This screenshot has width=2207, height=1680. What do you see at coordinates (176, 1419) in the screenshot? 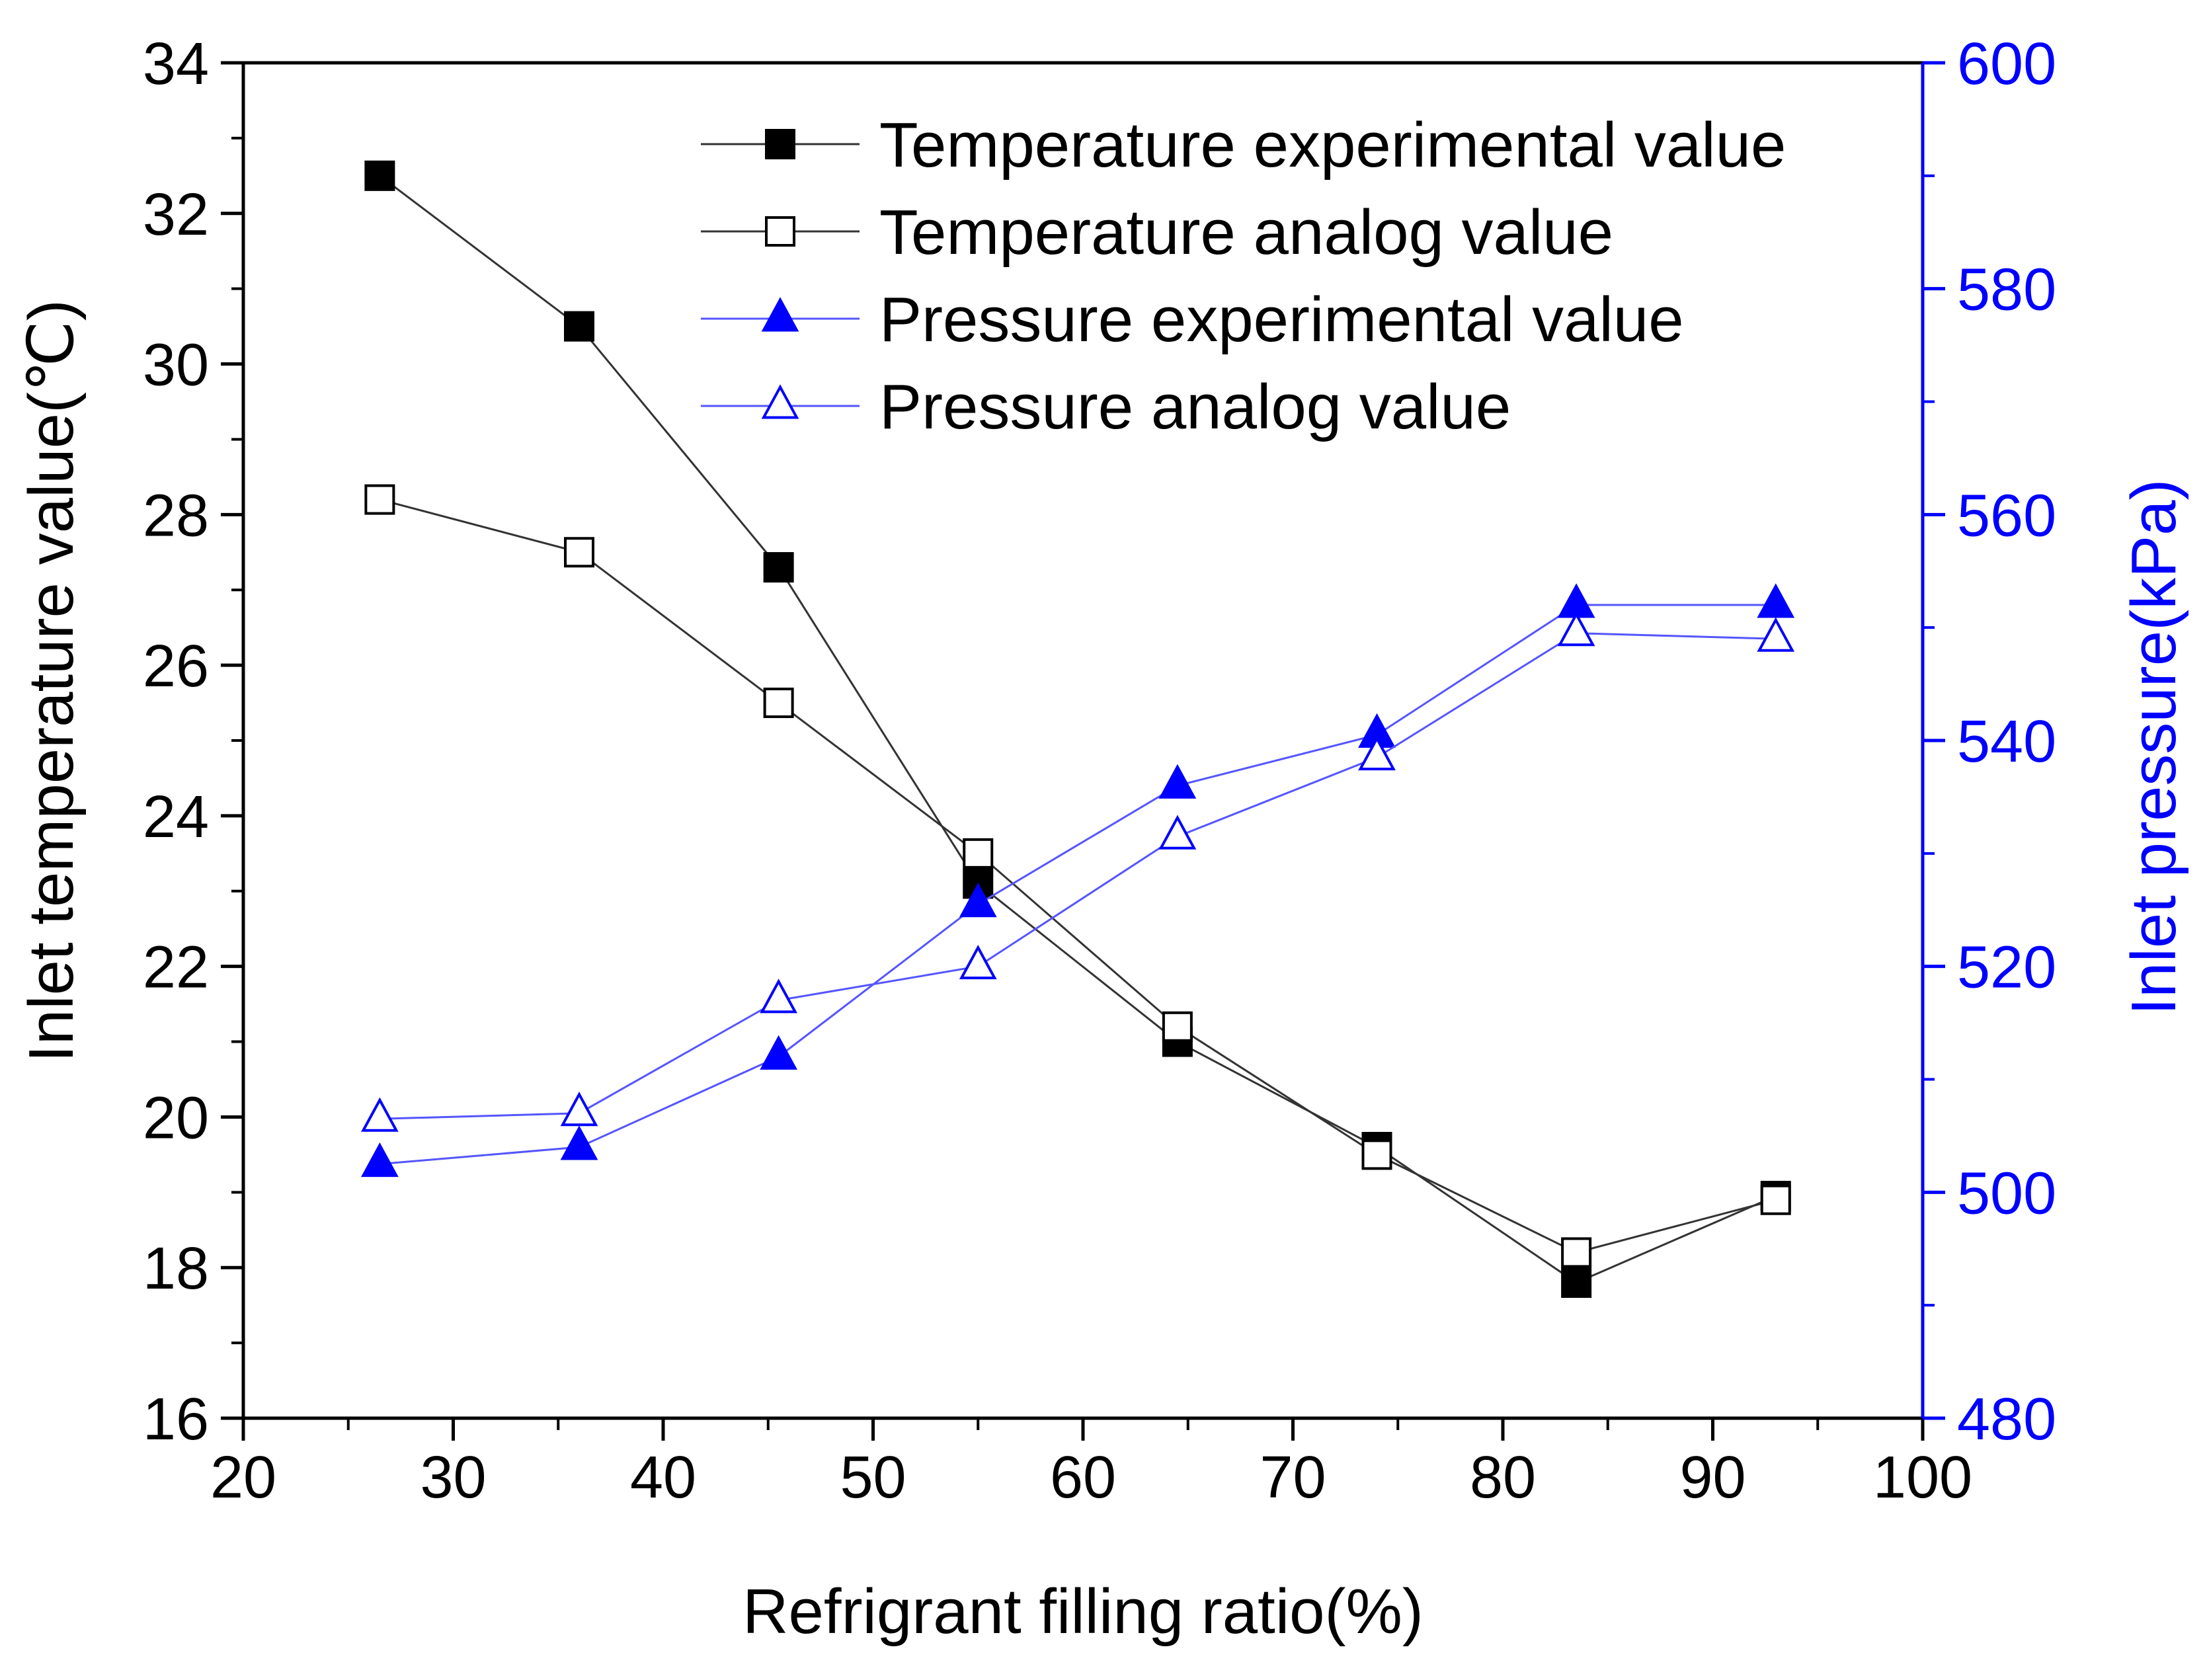
I see `y-tick-label: 16` at bounding box center [176, 1419].